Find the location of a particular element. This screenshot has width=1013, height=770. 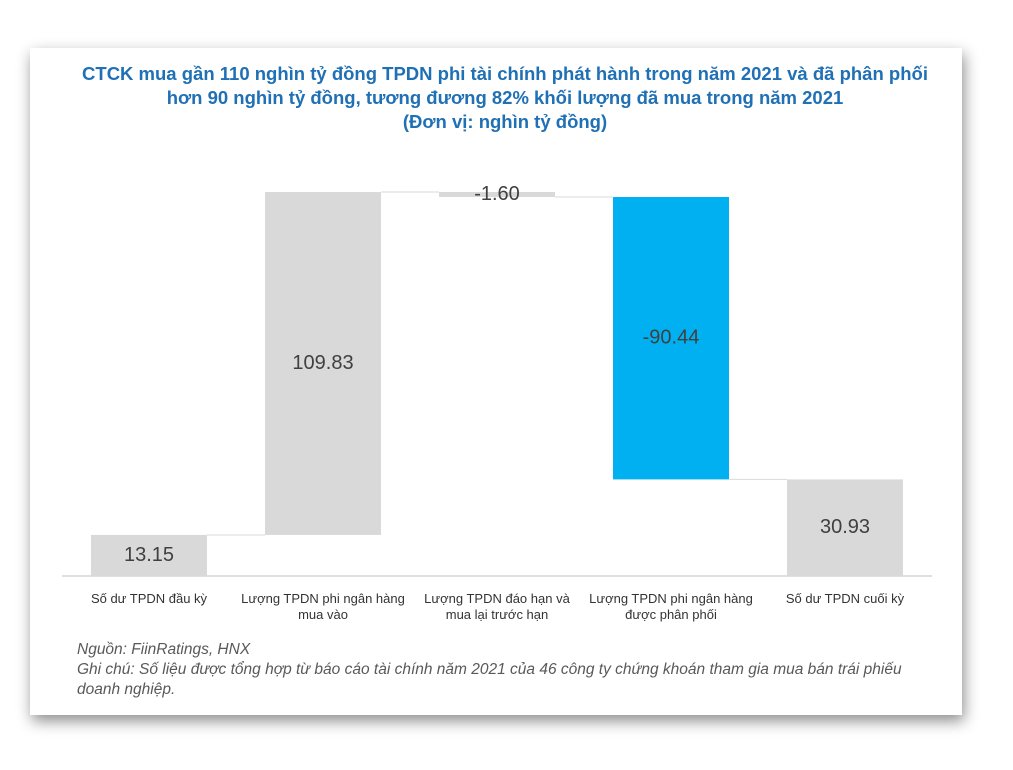

value-label: -90.44 is located at coordinates (671, 337).